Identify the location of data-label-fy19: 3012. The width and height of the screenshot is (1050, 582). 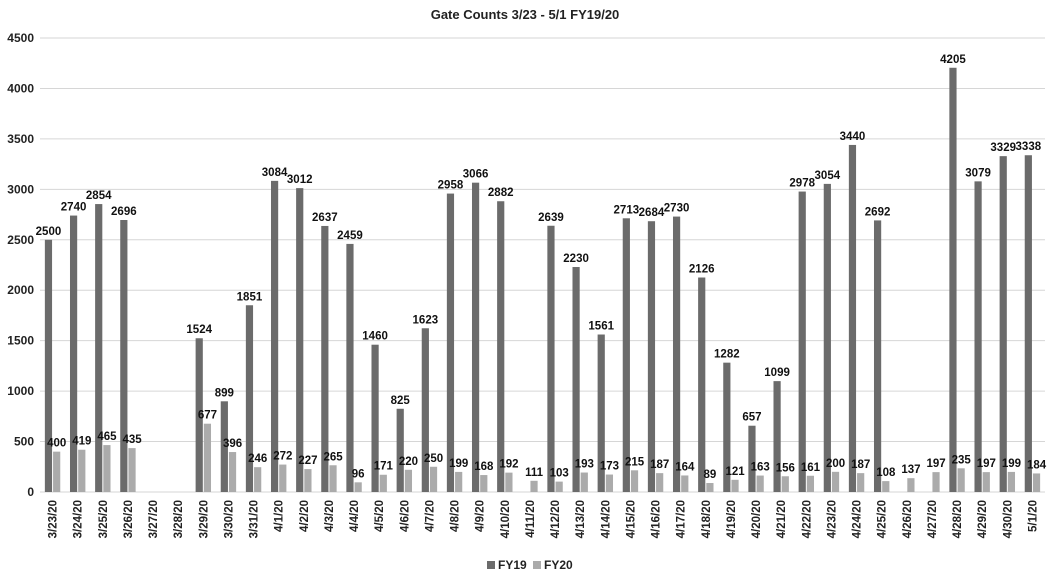
(300, 180).